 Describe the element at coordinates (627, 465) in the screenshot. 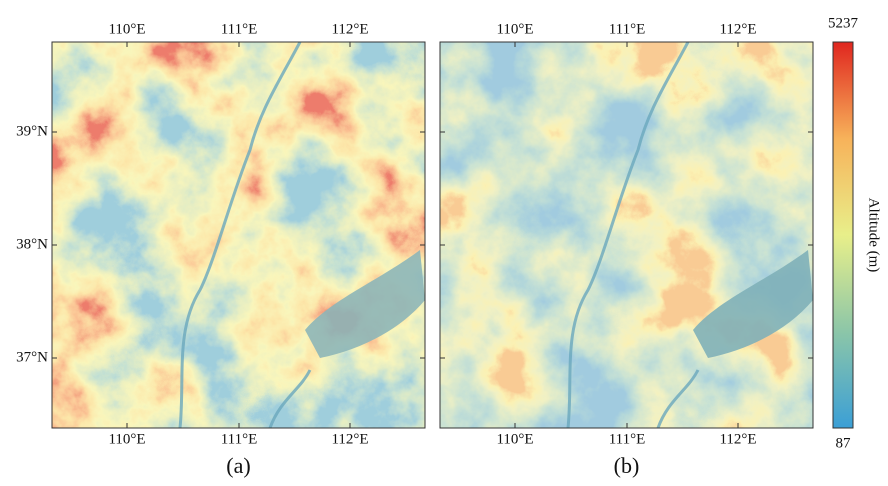

I see `panel-label: (b)` at that location.